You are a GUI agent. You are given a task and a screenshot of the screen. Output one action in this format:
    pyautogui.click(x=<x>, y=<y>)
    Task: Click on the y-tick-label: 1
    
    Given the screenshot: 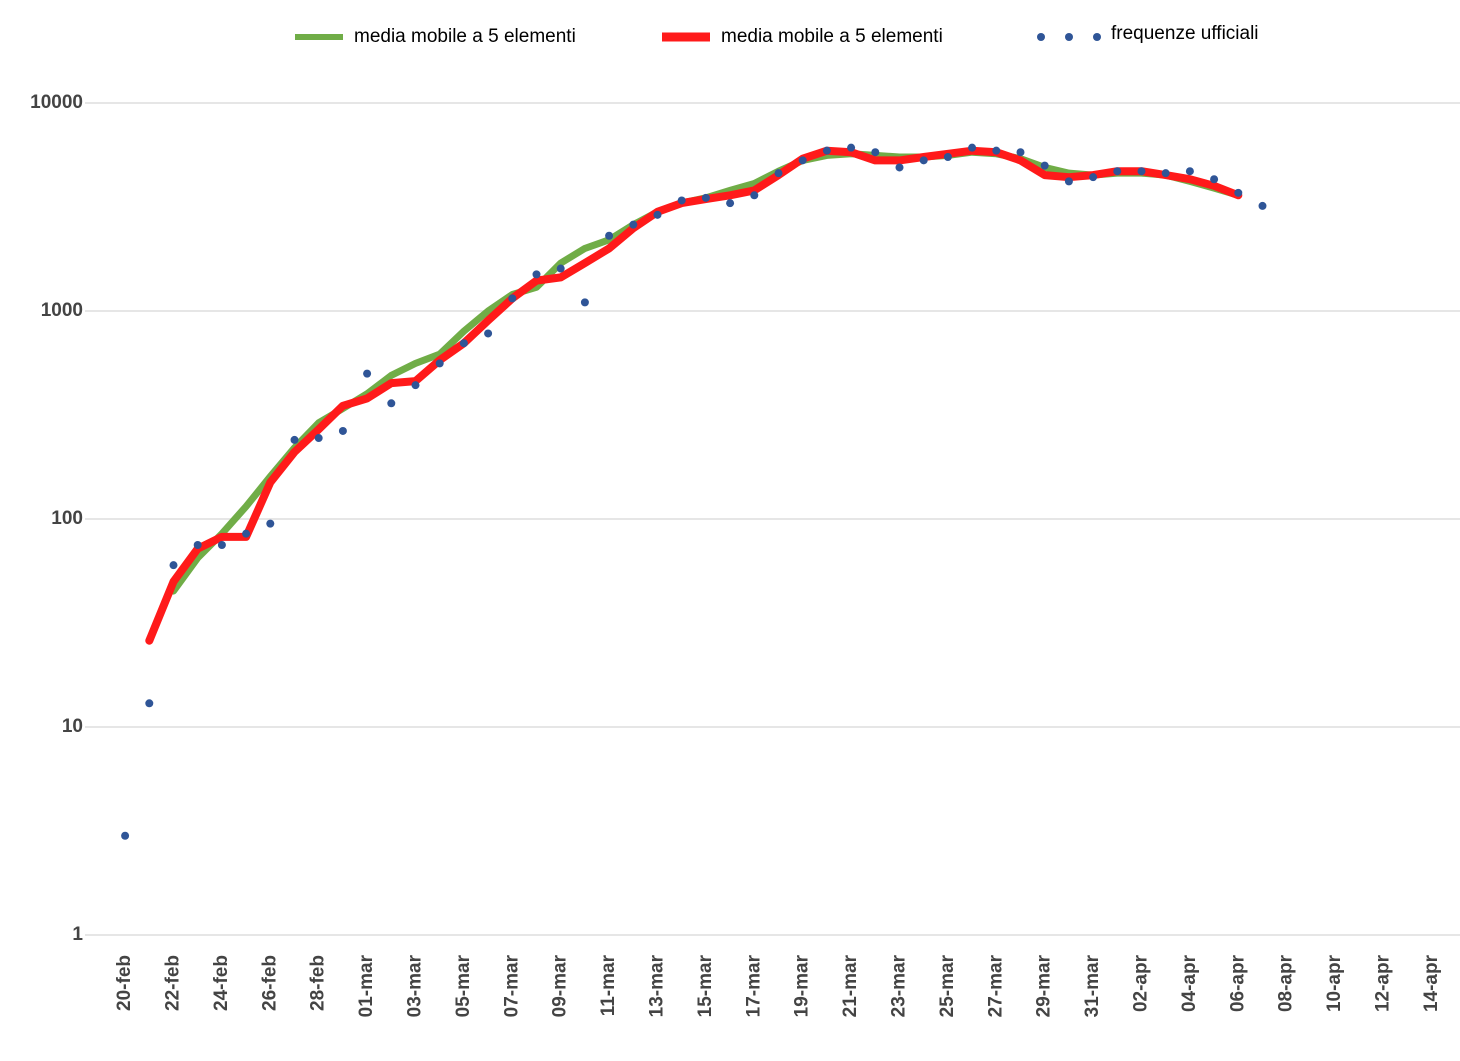 What is the action you would take?
    pyautogui.click(x=77, y=934)
    